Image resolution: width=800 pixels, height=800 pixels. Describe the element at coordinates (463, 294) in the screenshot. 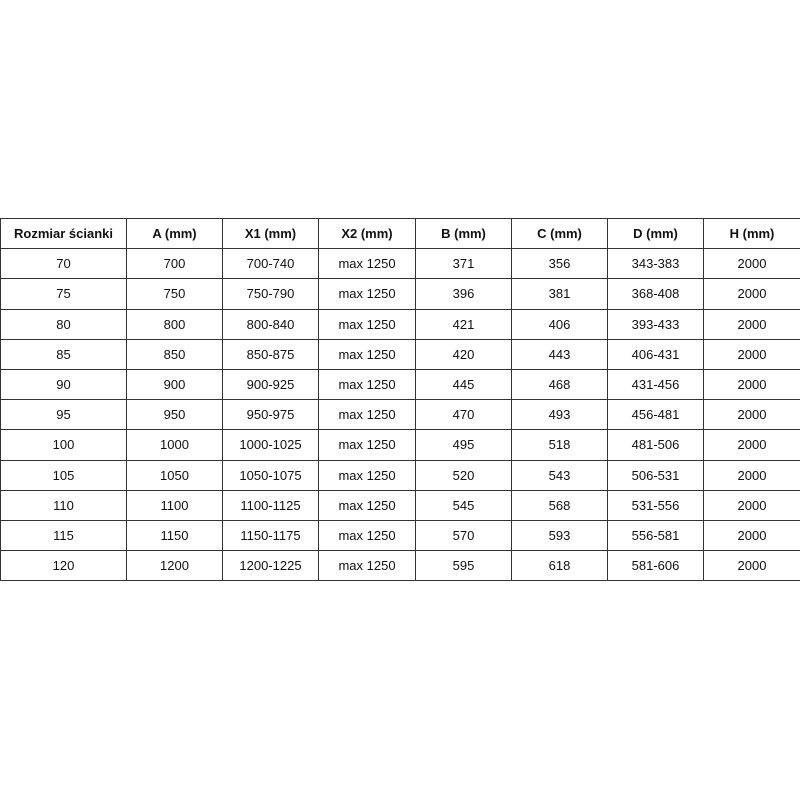

I see `table-cell: 396` at that location.